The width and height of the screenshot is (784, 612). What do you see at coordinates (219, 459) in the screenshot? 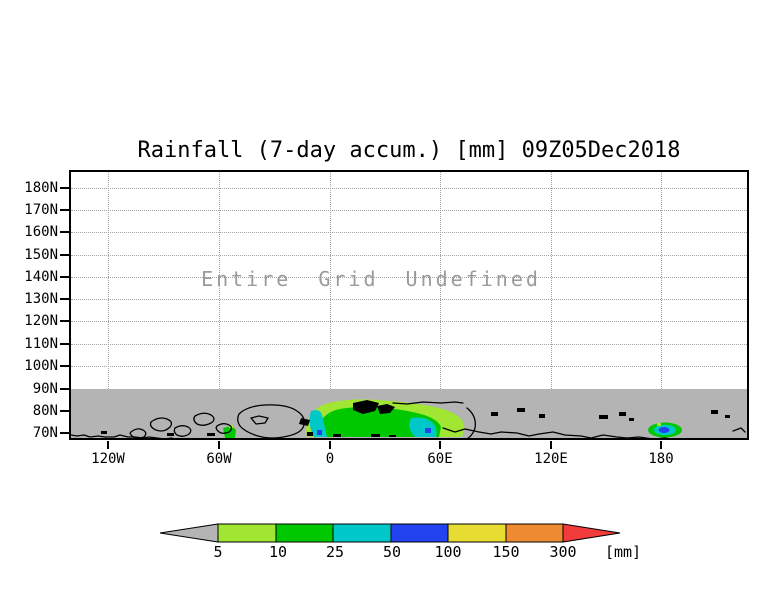
I see `x-axis-label: 60W` at bounding box center [219, 459].